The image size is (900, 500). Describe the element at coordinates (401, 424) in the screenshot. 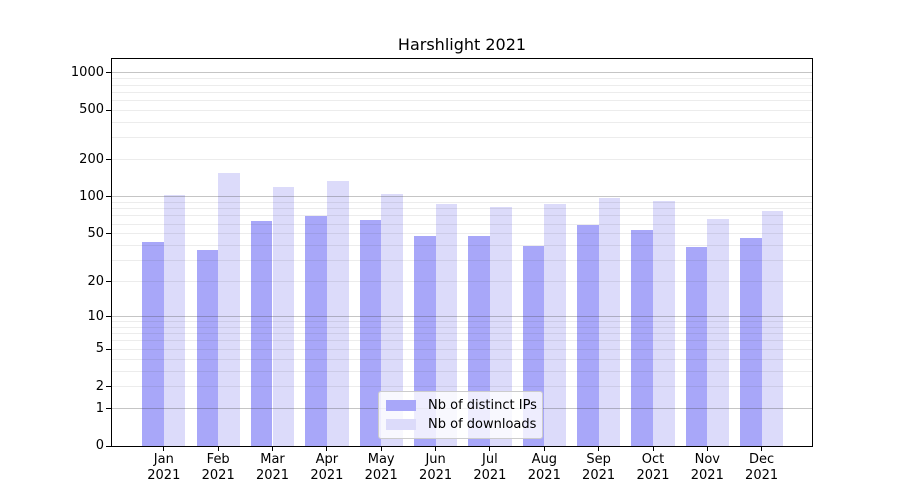

I see `legend-swatch-downloads` at that location.